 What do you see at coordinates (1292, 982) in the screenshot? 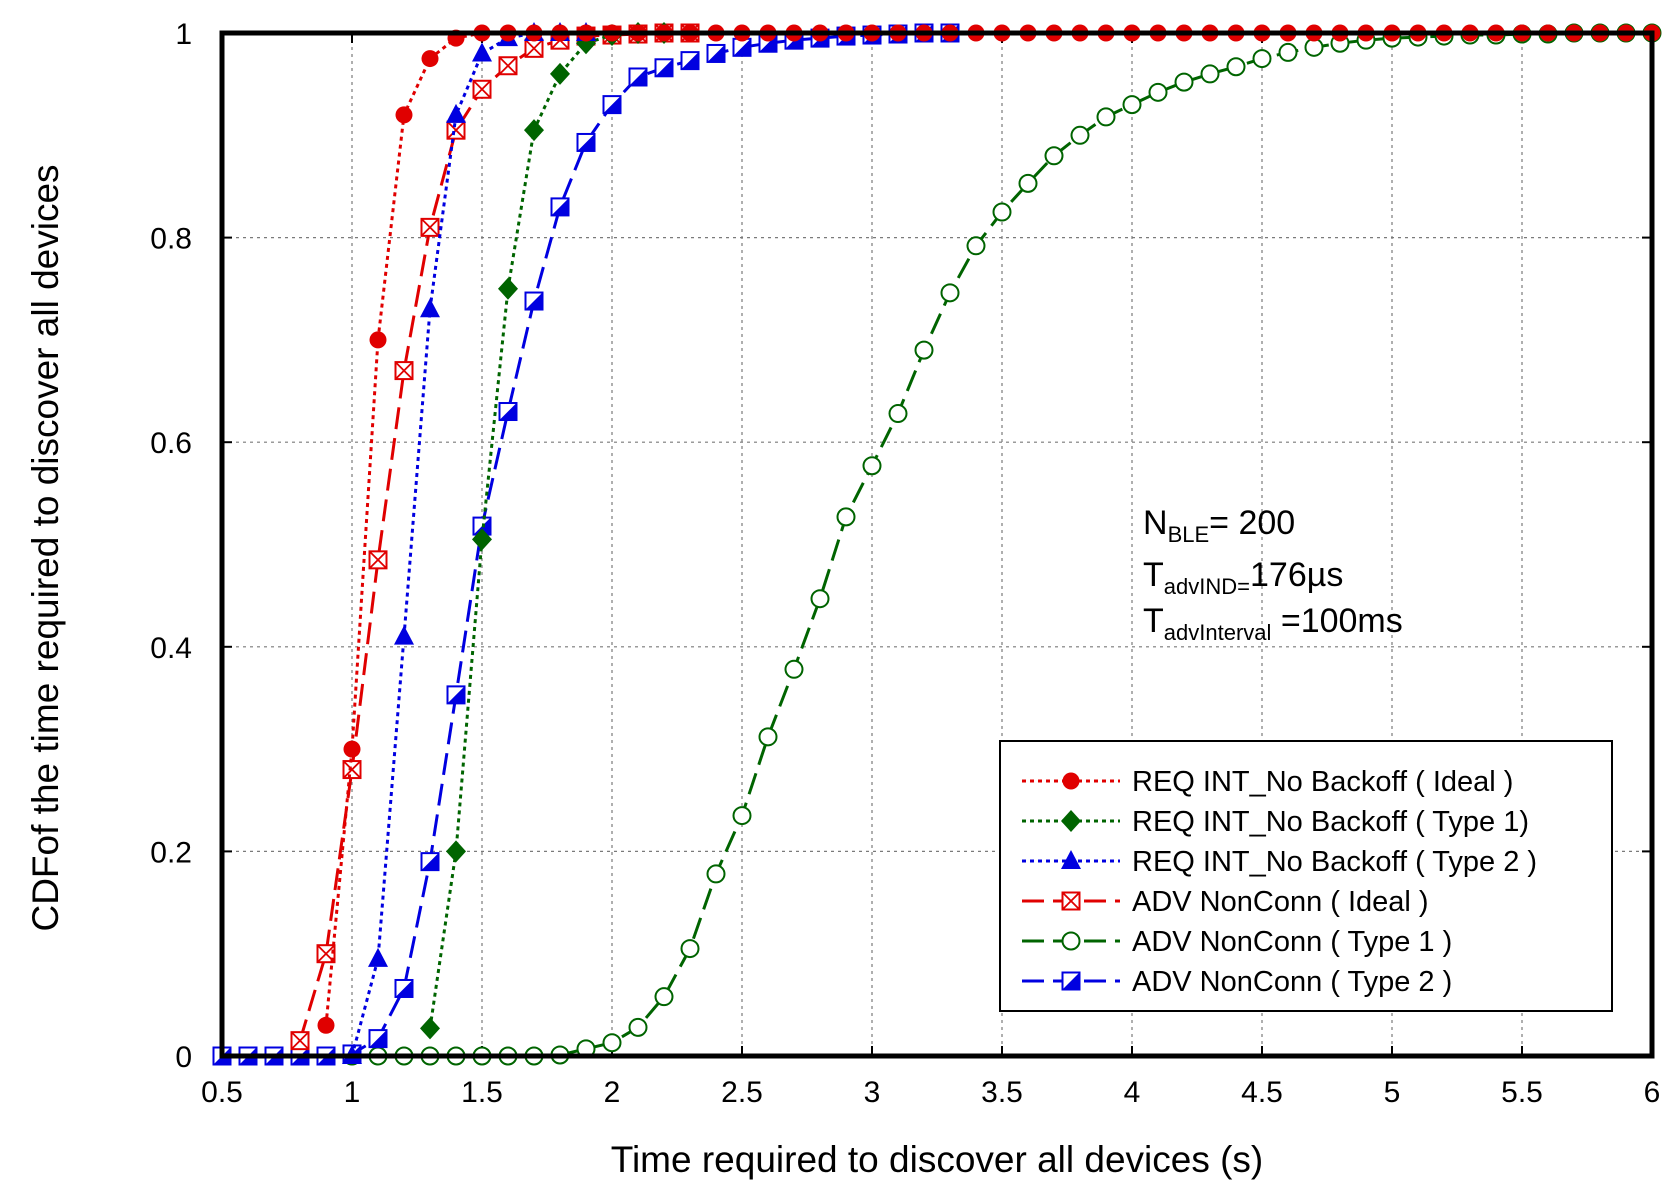
I see `legend-label: ADV NonConn ( Type 2 )` at bounding box center [1292, 982].